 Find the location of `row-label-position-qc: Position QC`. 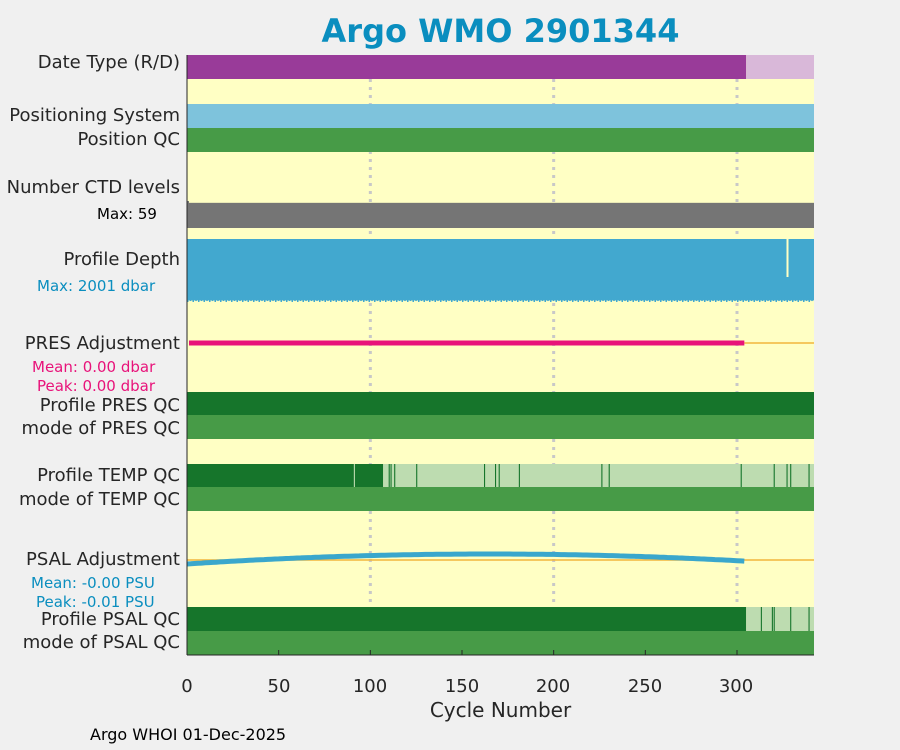

row-label-position-qc: Position QC is located at coordinates (128, 139).